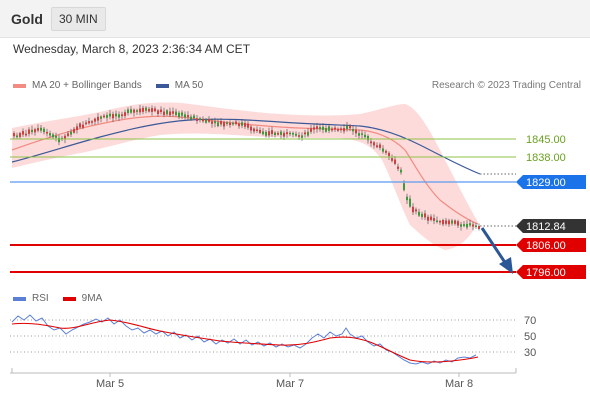  What do you see at coordinates (110, 384) in the screenshot?
I see `x-tick-mar-5: Mar 5` at bounding box center [110, 384].